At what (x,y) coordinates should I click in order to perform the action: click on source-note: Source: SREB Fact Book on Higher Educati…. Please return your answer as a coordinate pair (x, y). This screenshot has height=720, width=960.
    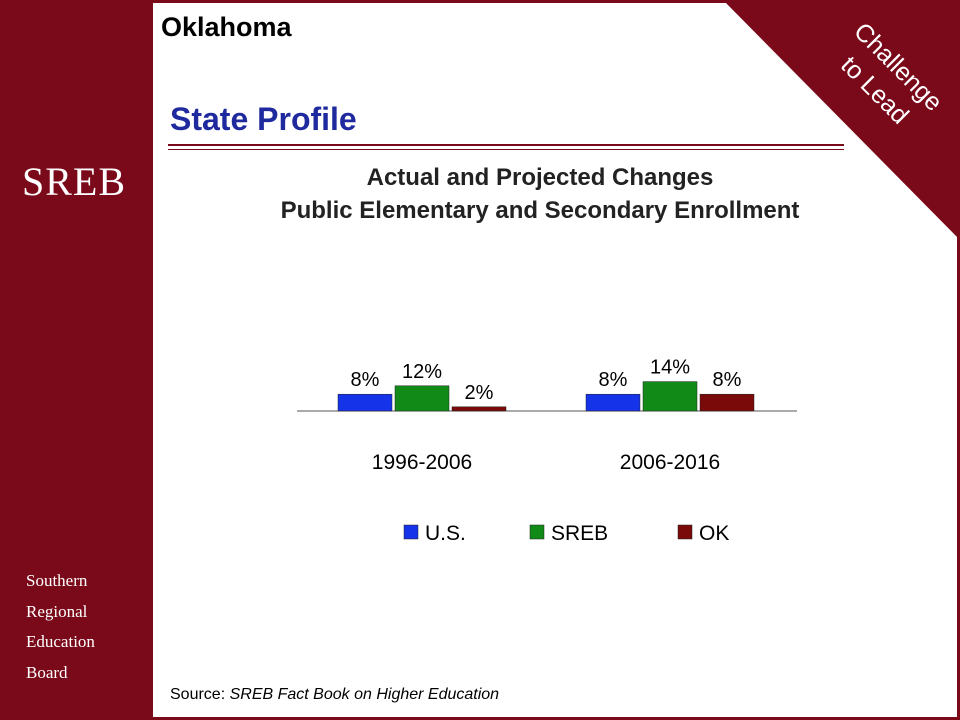
    Looking at the image, I should click on (334, 695).